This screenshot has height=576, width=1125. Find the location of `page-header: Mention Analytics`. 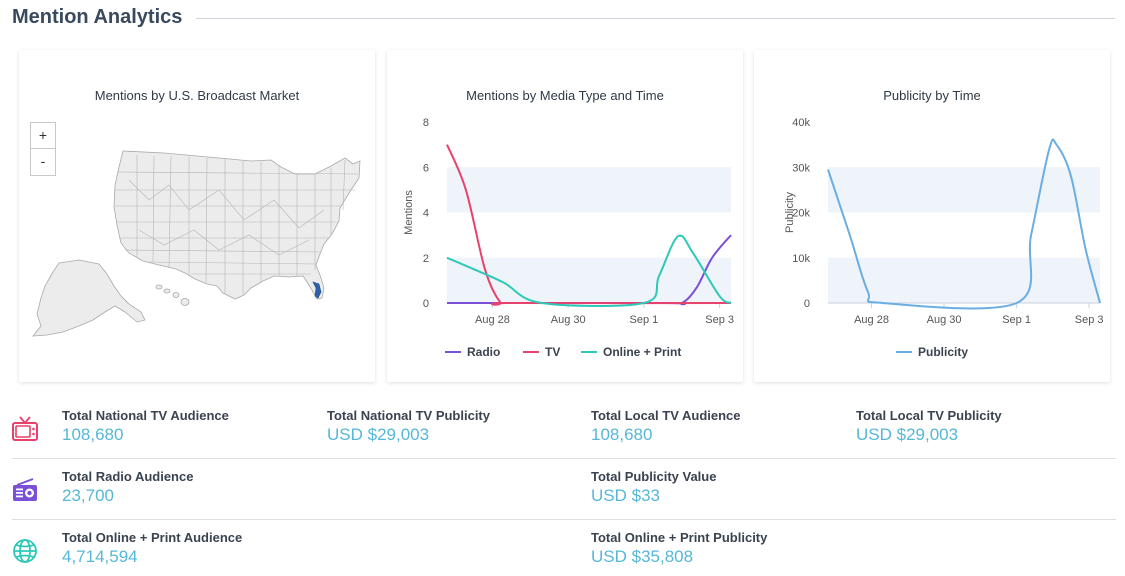

page-header: Mention Analytics is located at coordinates (563, 17).